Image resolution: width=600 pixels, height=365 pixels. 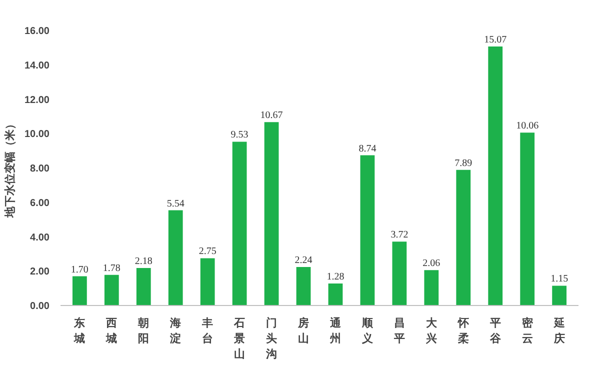 What do you see at coordinates (239, 135) in the screenshot?
I see `data-label: 9.53` at bounding box center [239, 135].